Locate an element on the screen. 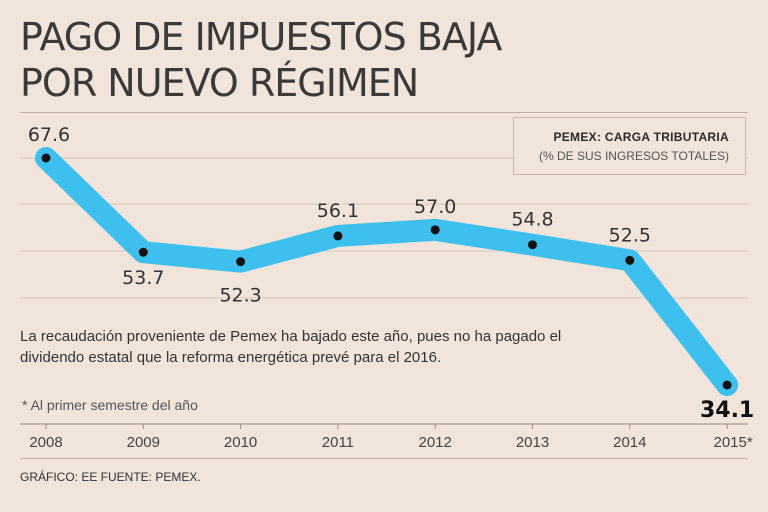 The image size is (768, 512). x-tick-label: 2011 is located at coordinates (338, 442).